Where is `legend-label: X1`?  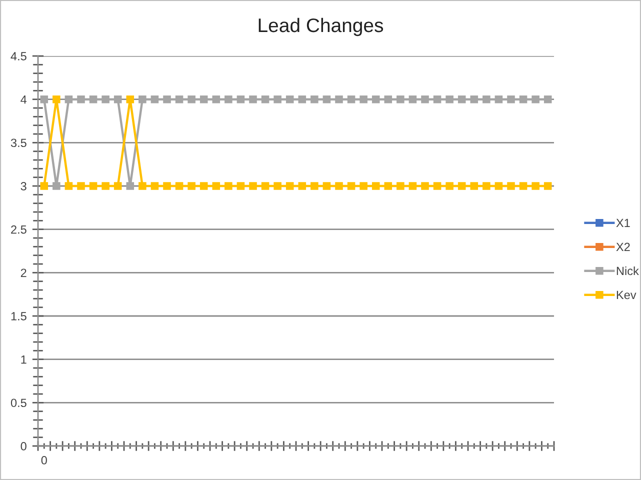
legend-label: X1 is located at coordinates (623, 223).